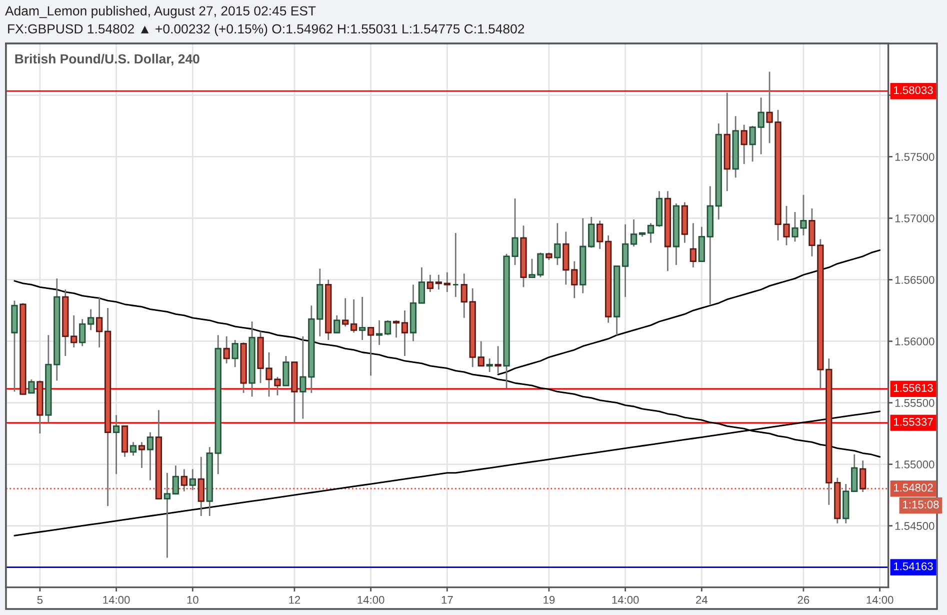 This screenshot has width=947, height=615. What do you see at coordinates (689, 312) in the screenshot?
I see `line-series` at bounding box center [689, 312].